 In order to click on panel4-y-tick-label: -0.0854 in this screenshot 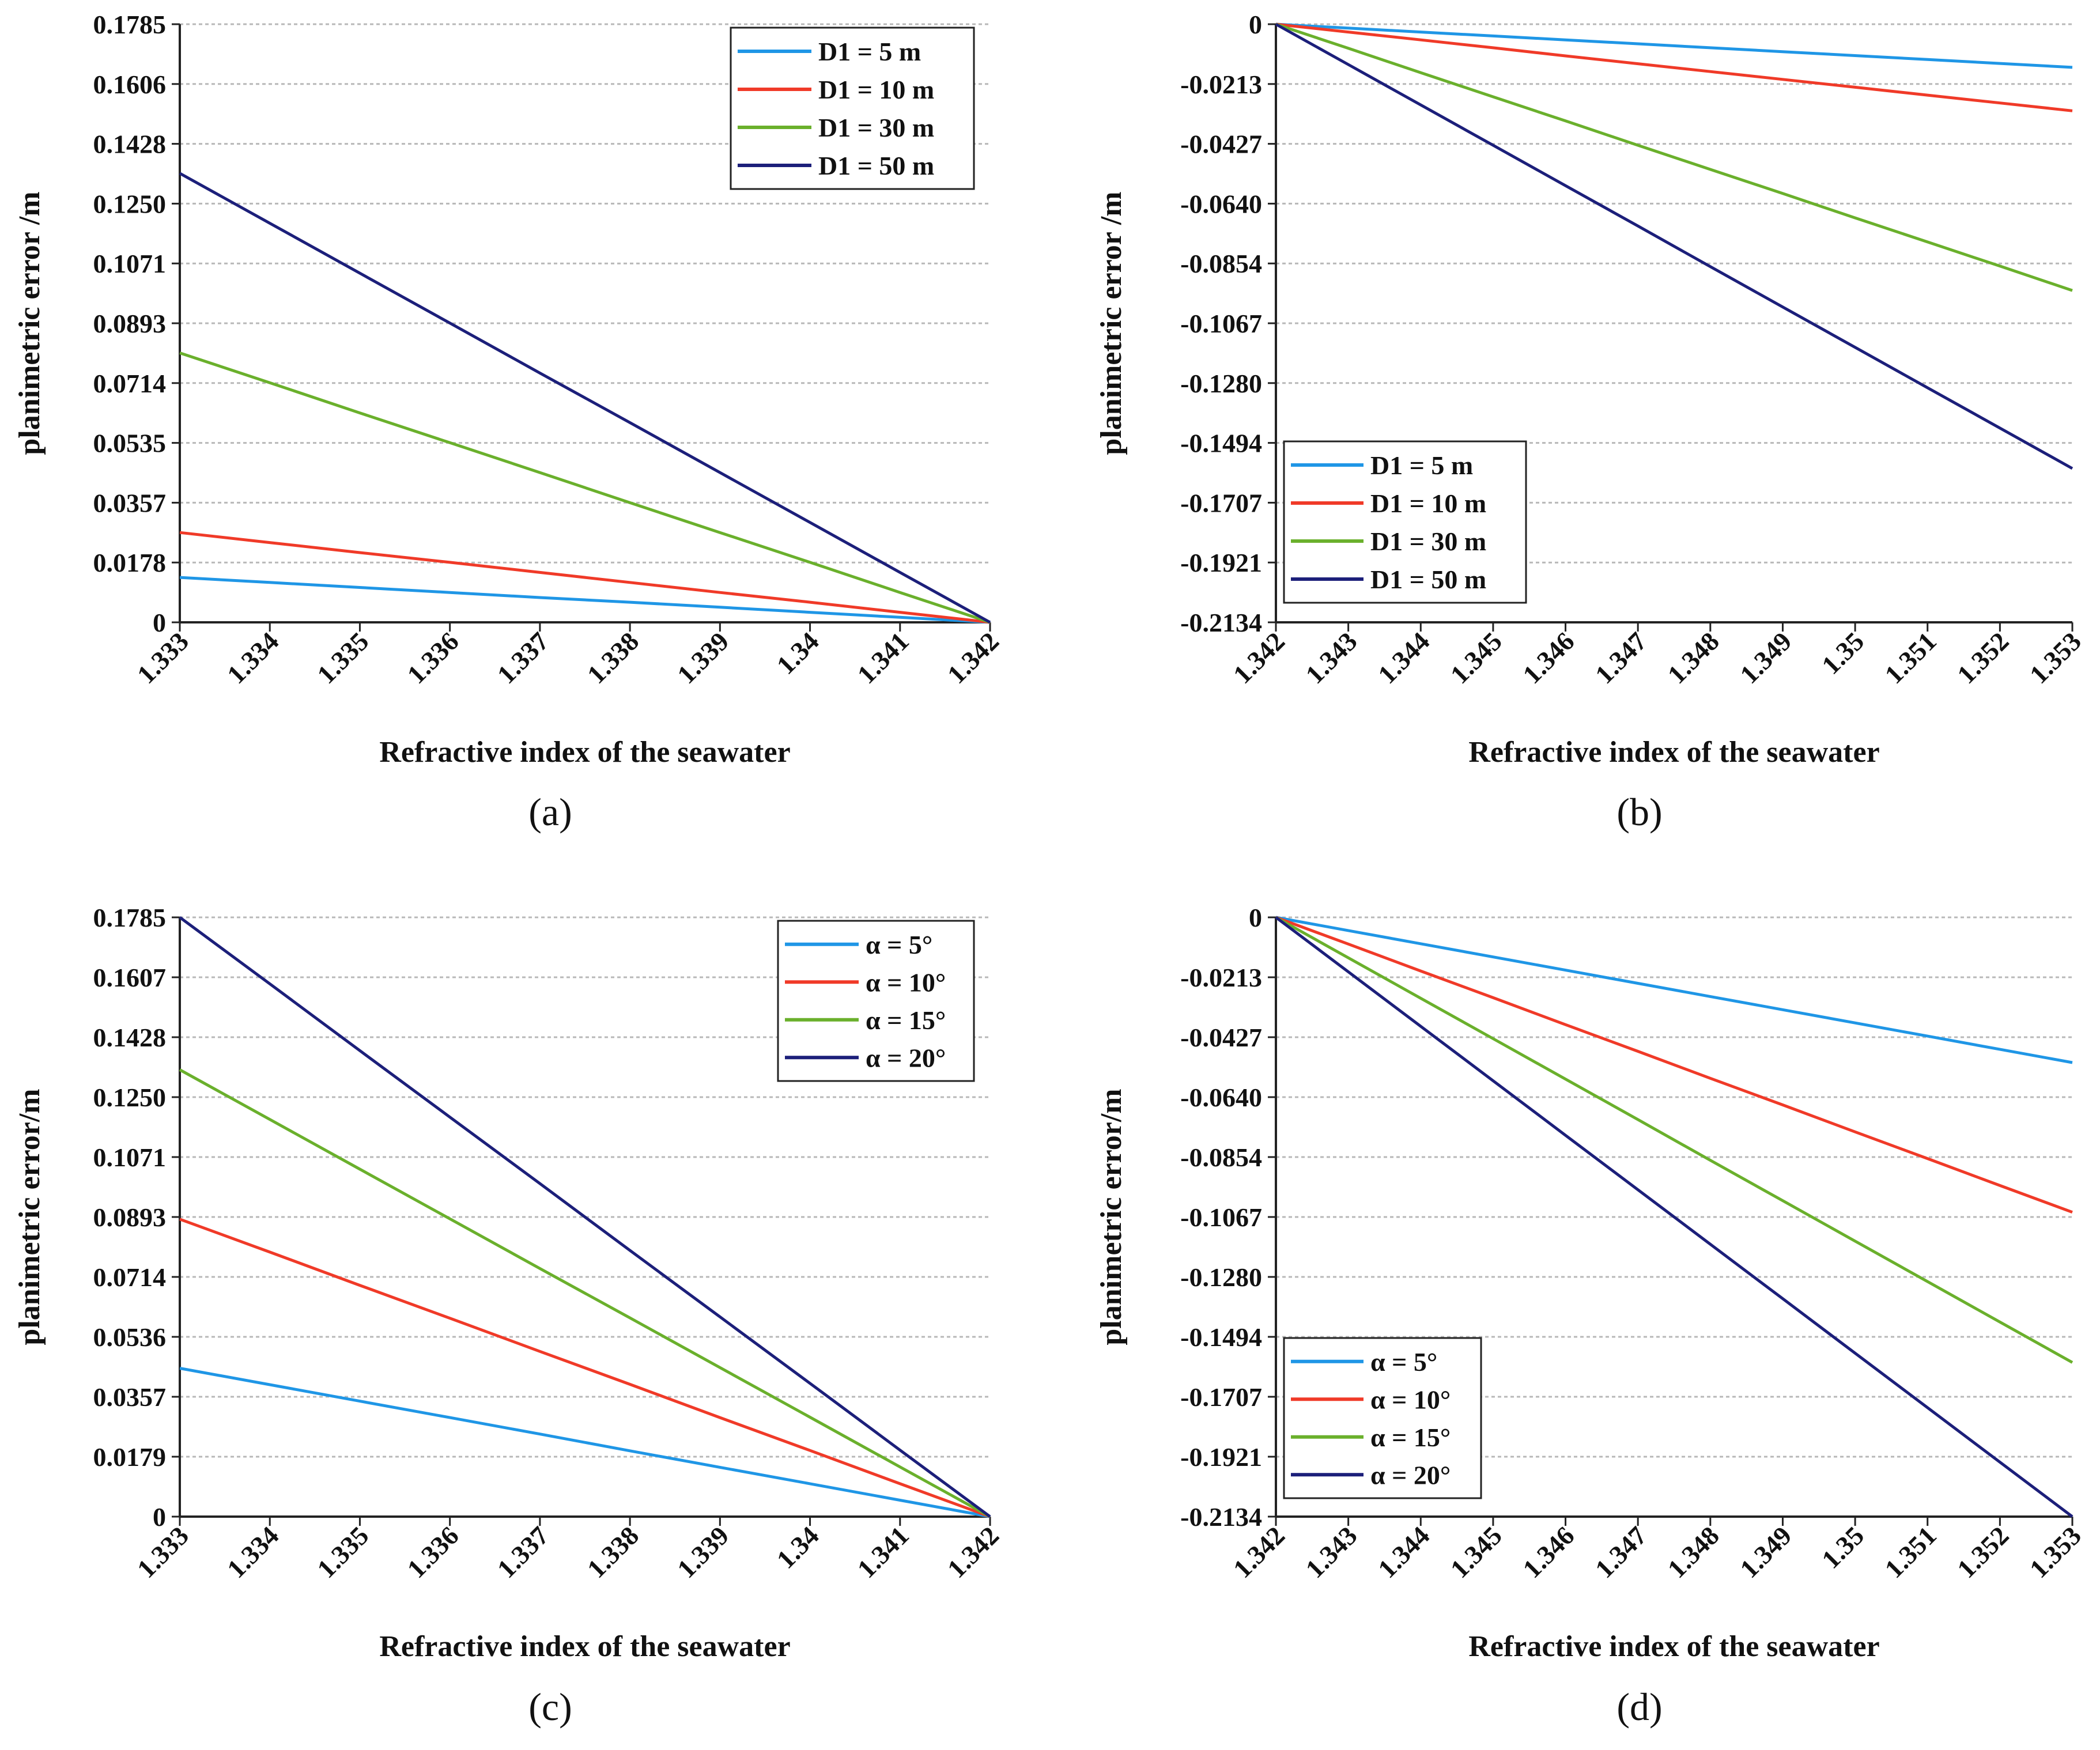, I will do `click(1221, 1157)`.